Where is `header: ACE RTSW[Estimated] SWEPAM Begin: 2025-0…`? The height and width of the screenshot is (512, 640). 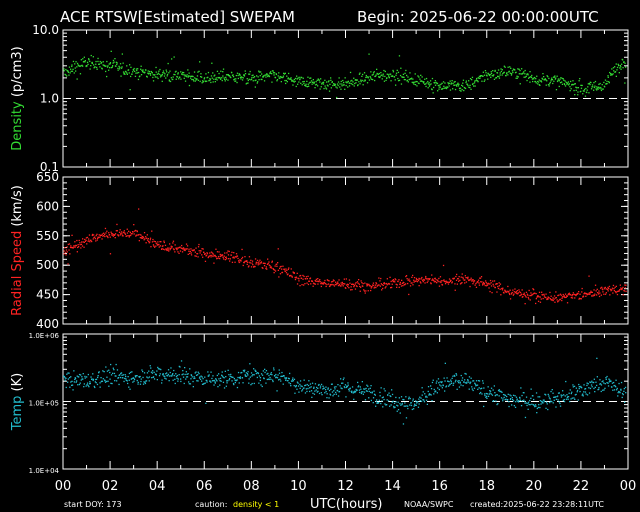
header: ACE RTSW[Estimated] SWEPAM Begin: 2025-0… is located at coordinates (329, 17).